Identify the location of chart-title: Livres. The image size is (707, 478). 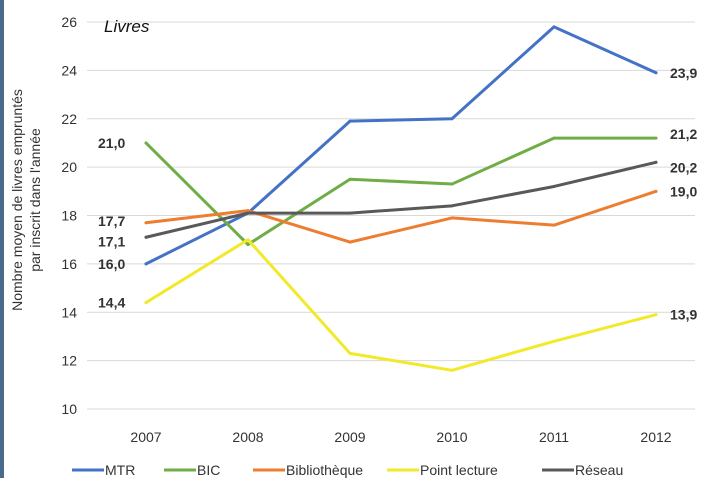
(127, 26).